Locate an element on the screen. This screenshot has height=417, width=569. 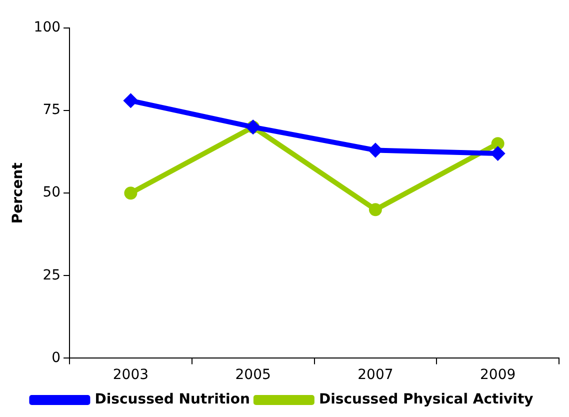
y-tick-label: 50 is located at coordinates (51, 192).